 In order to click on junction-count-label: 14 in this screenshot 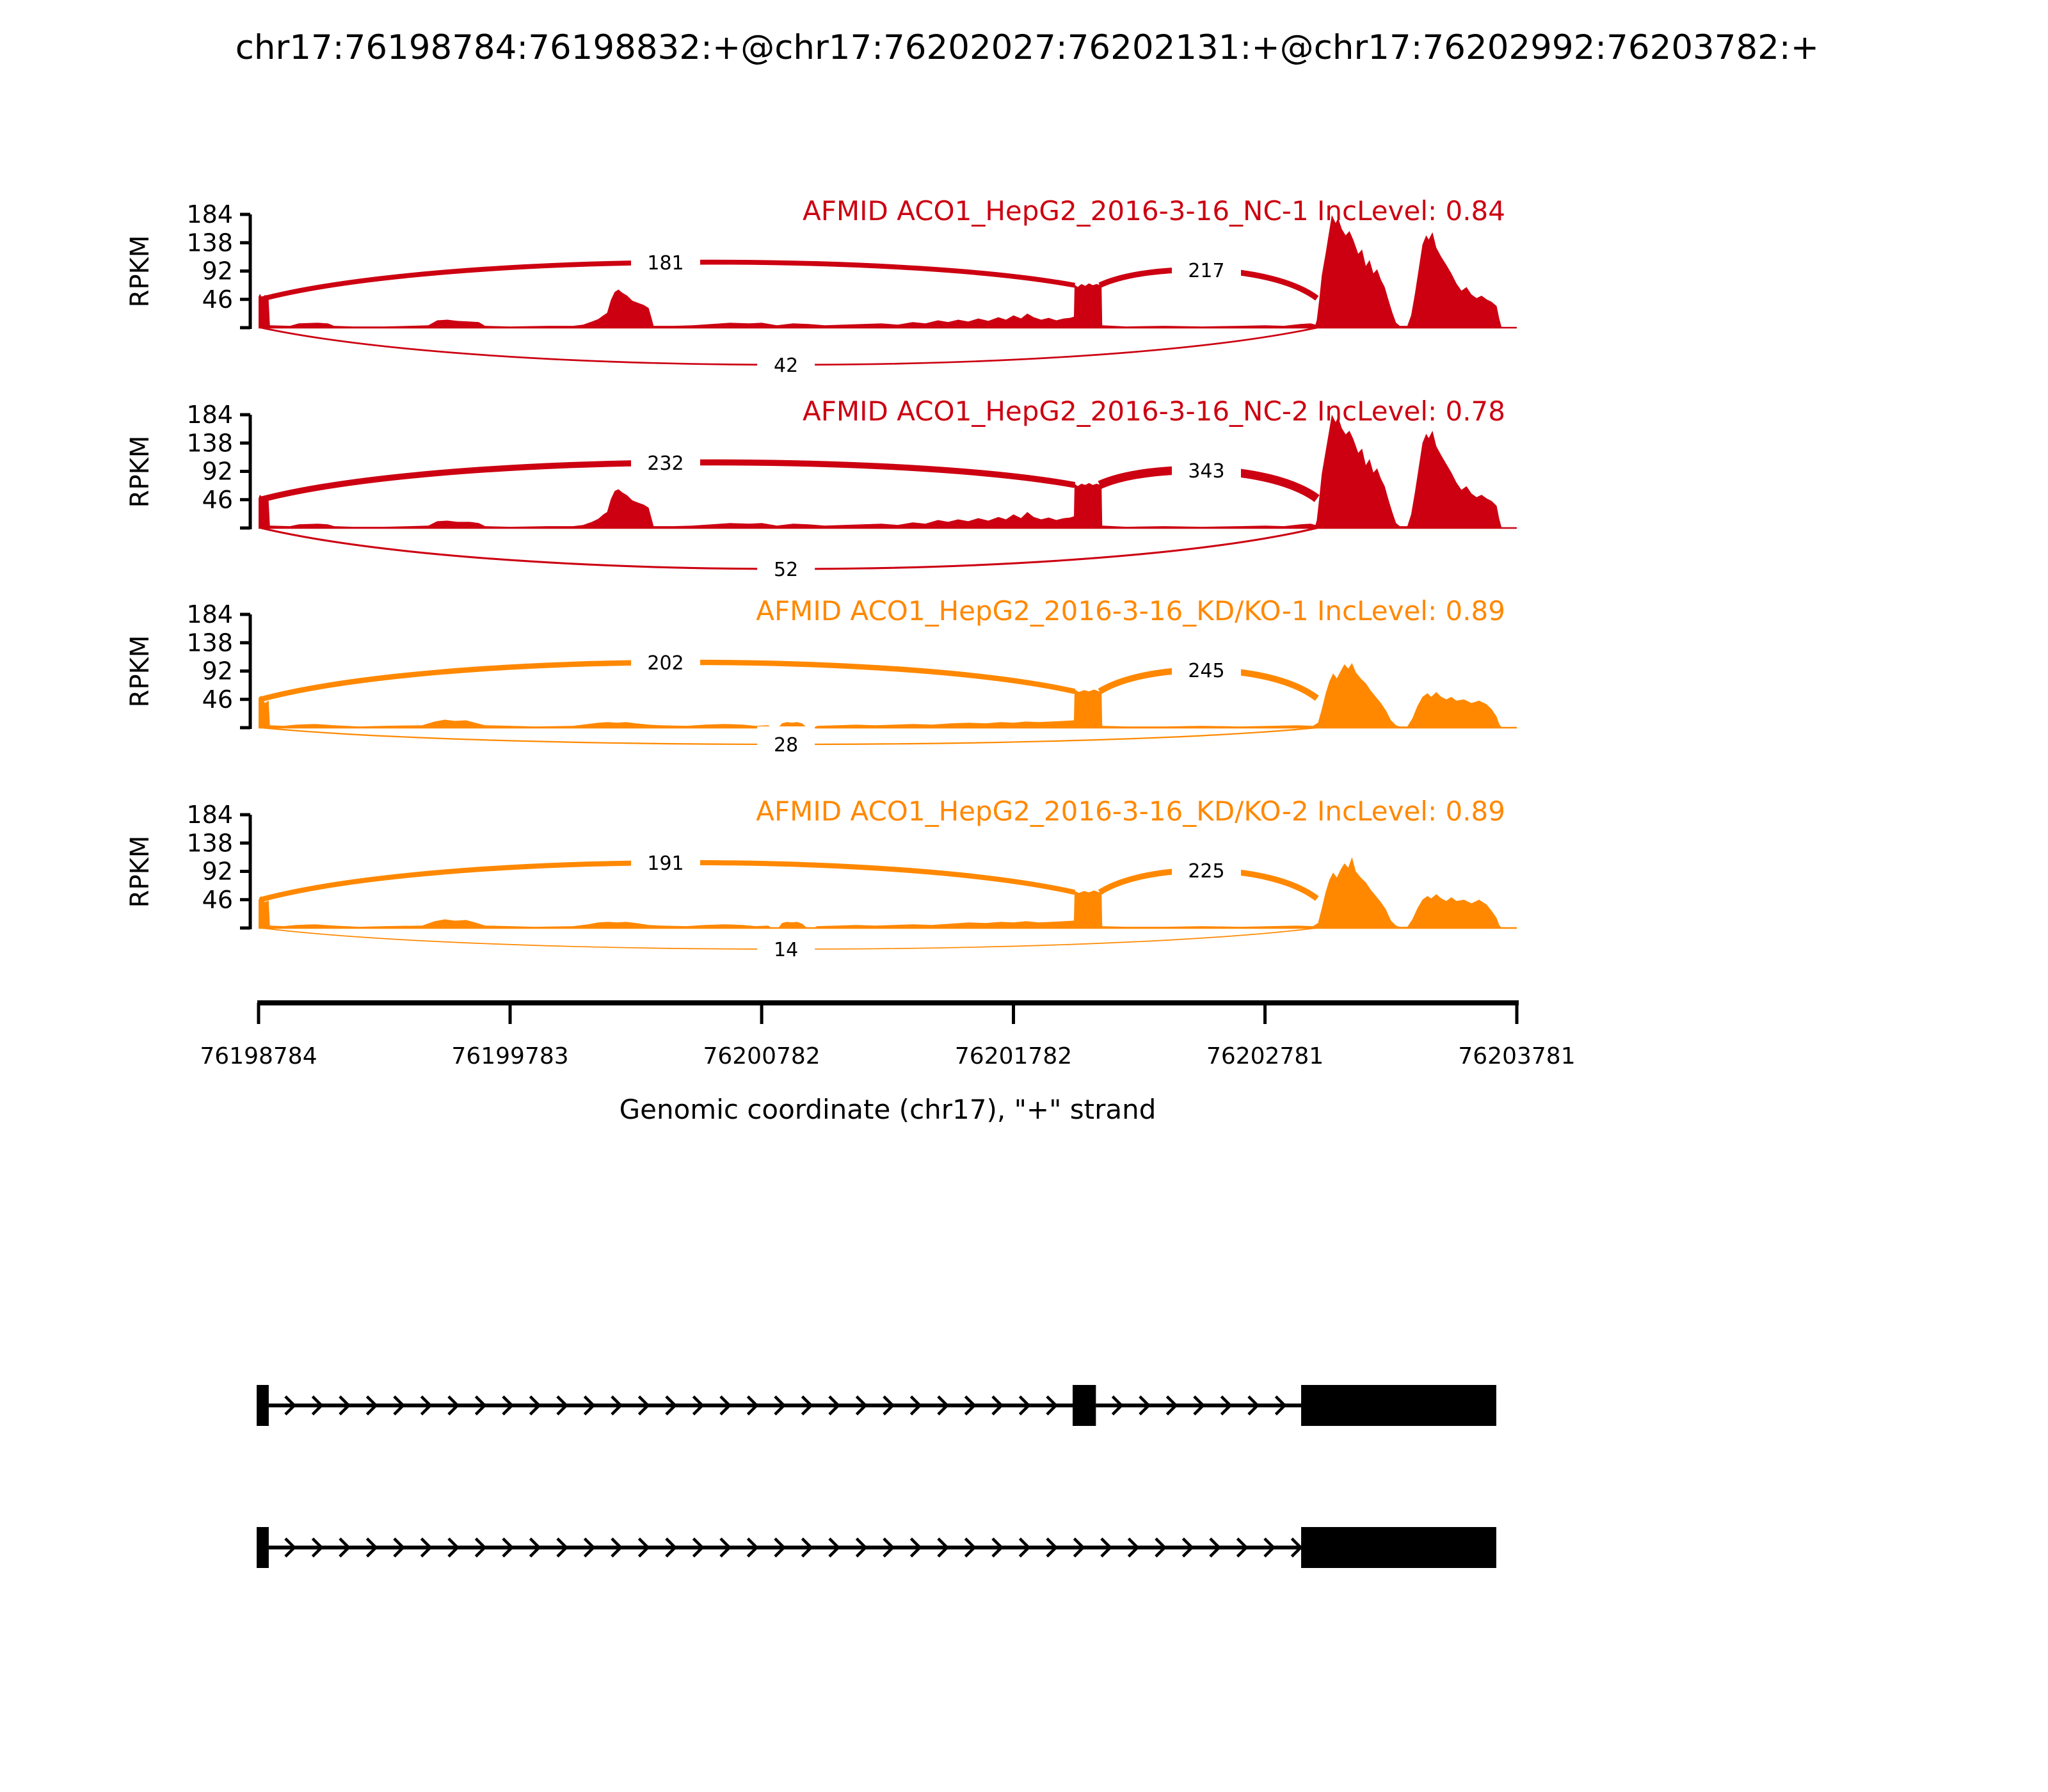, I will do `click(786, 950)`.